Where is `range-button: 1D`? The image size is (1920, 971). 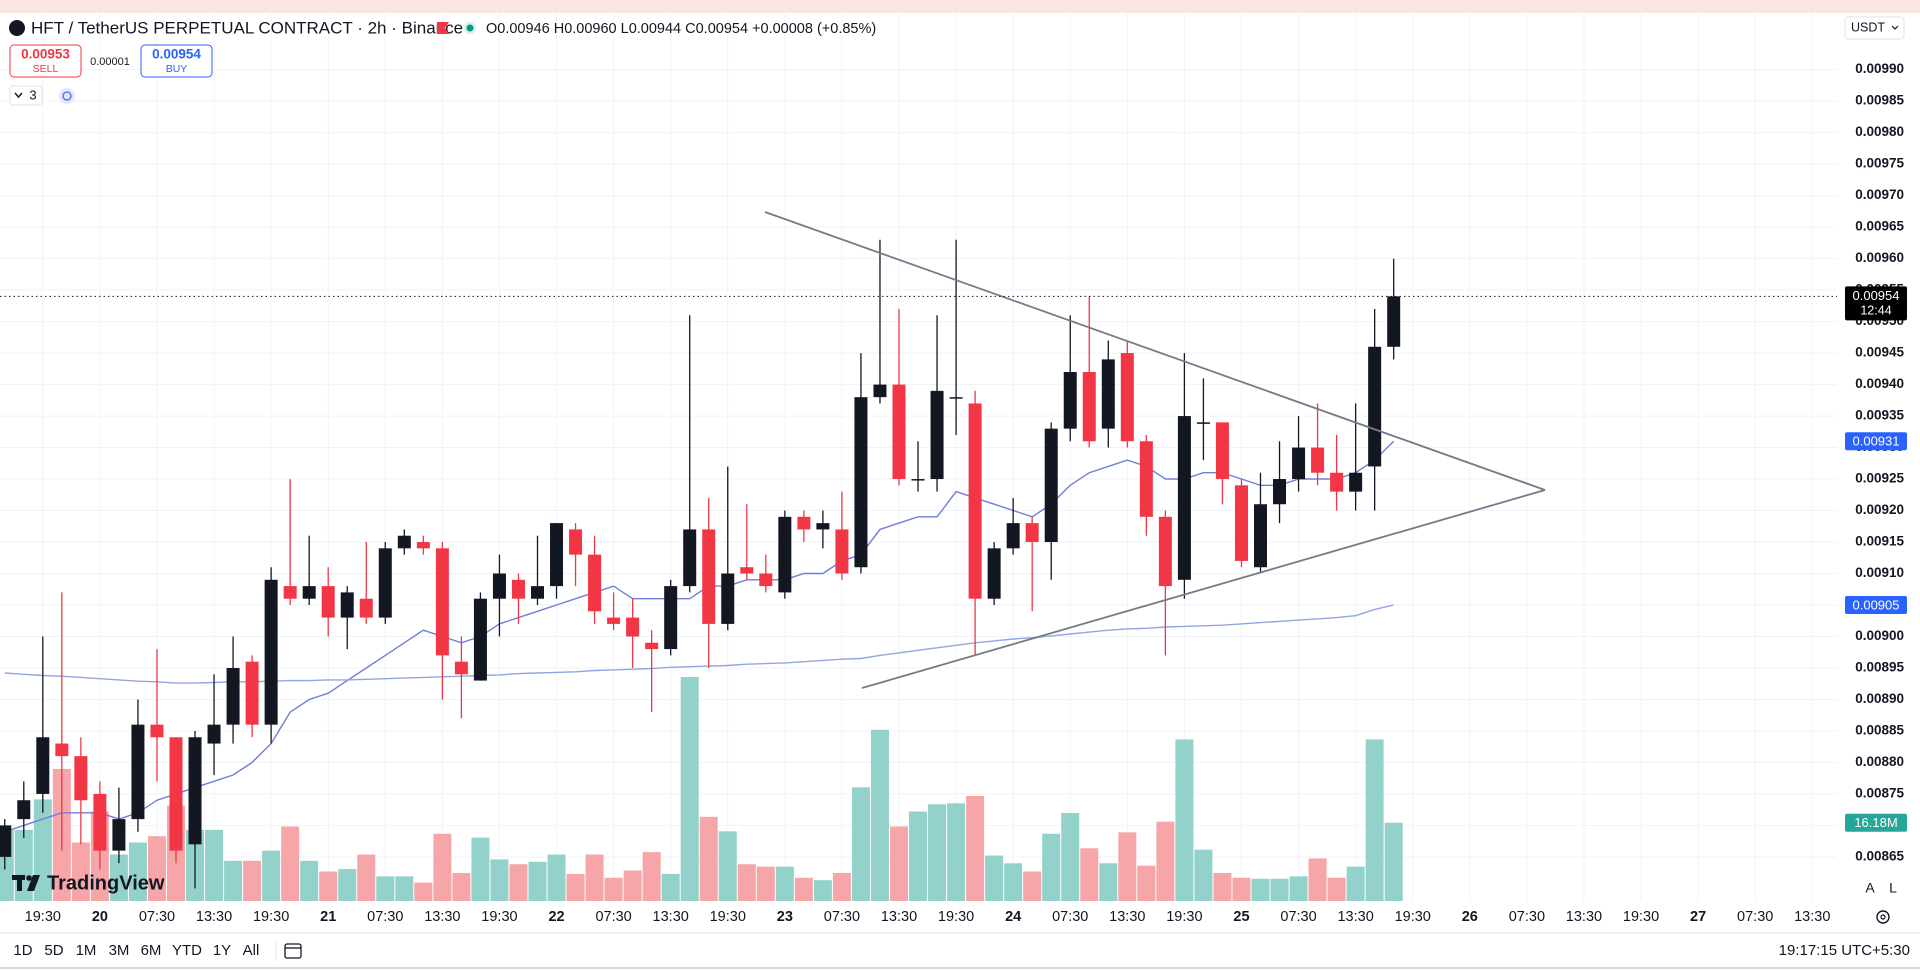 range-button: 1D is located at coordinates (22, 950).